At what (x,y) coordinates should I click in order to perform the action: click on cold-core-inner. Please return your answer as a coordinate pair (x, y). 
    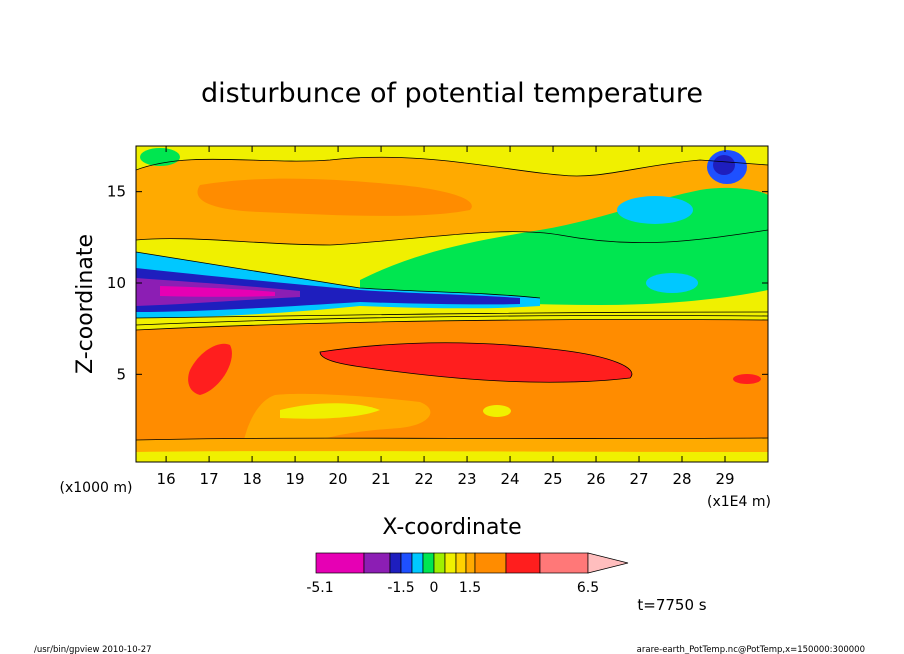
    Looking at the image, I should click on (724, 165).